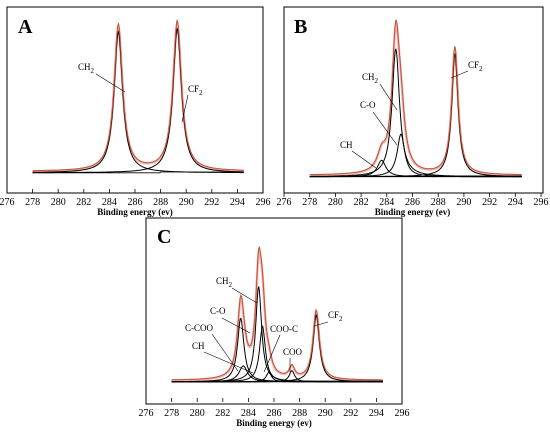 Image resolution: width=550 pixels, height=434 pixels. I want to click on panel-label: C, so click(164, 237).